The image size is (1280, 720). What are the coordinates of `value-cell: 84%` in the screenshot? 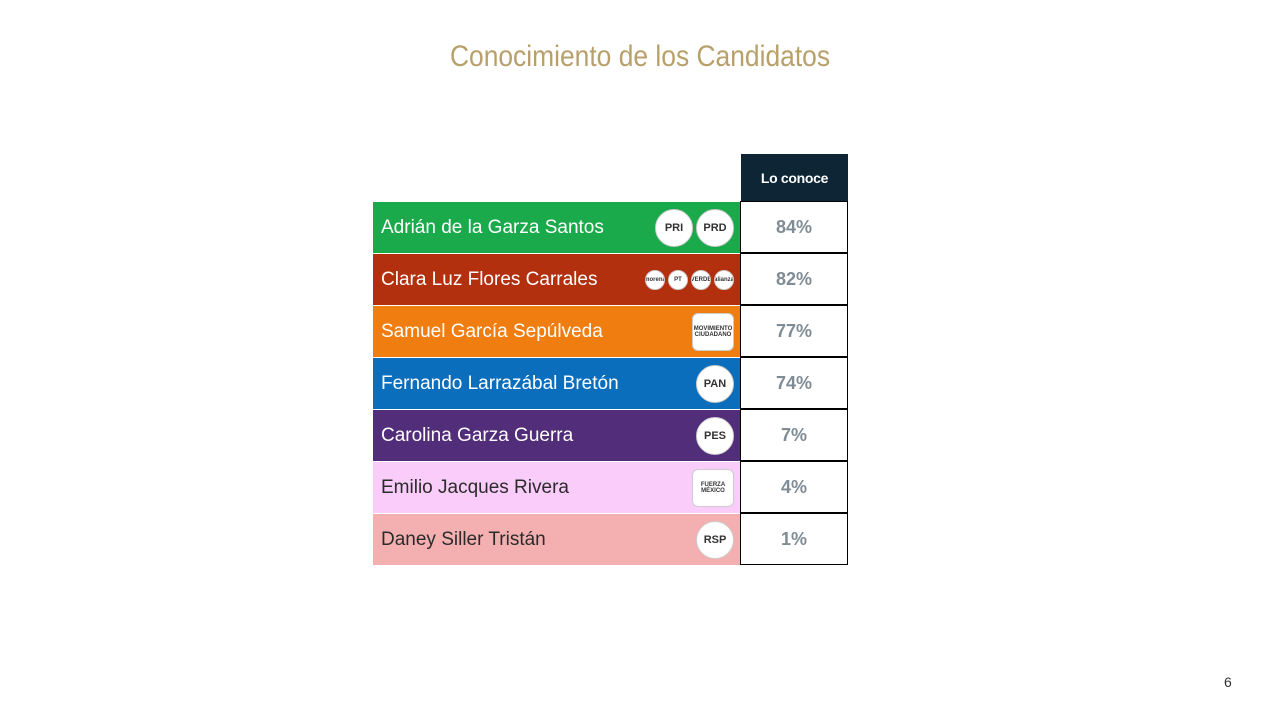 It's located at (794, 227).